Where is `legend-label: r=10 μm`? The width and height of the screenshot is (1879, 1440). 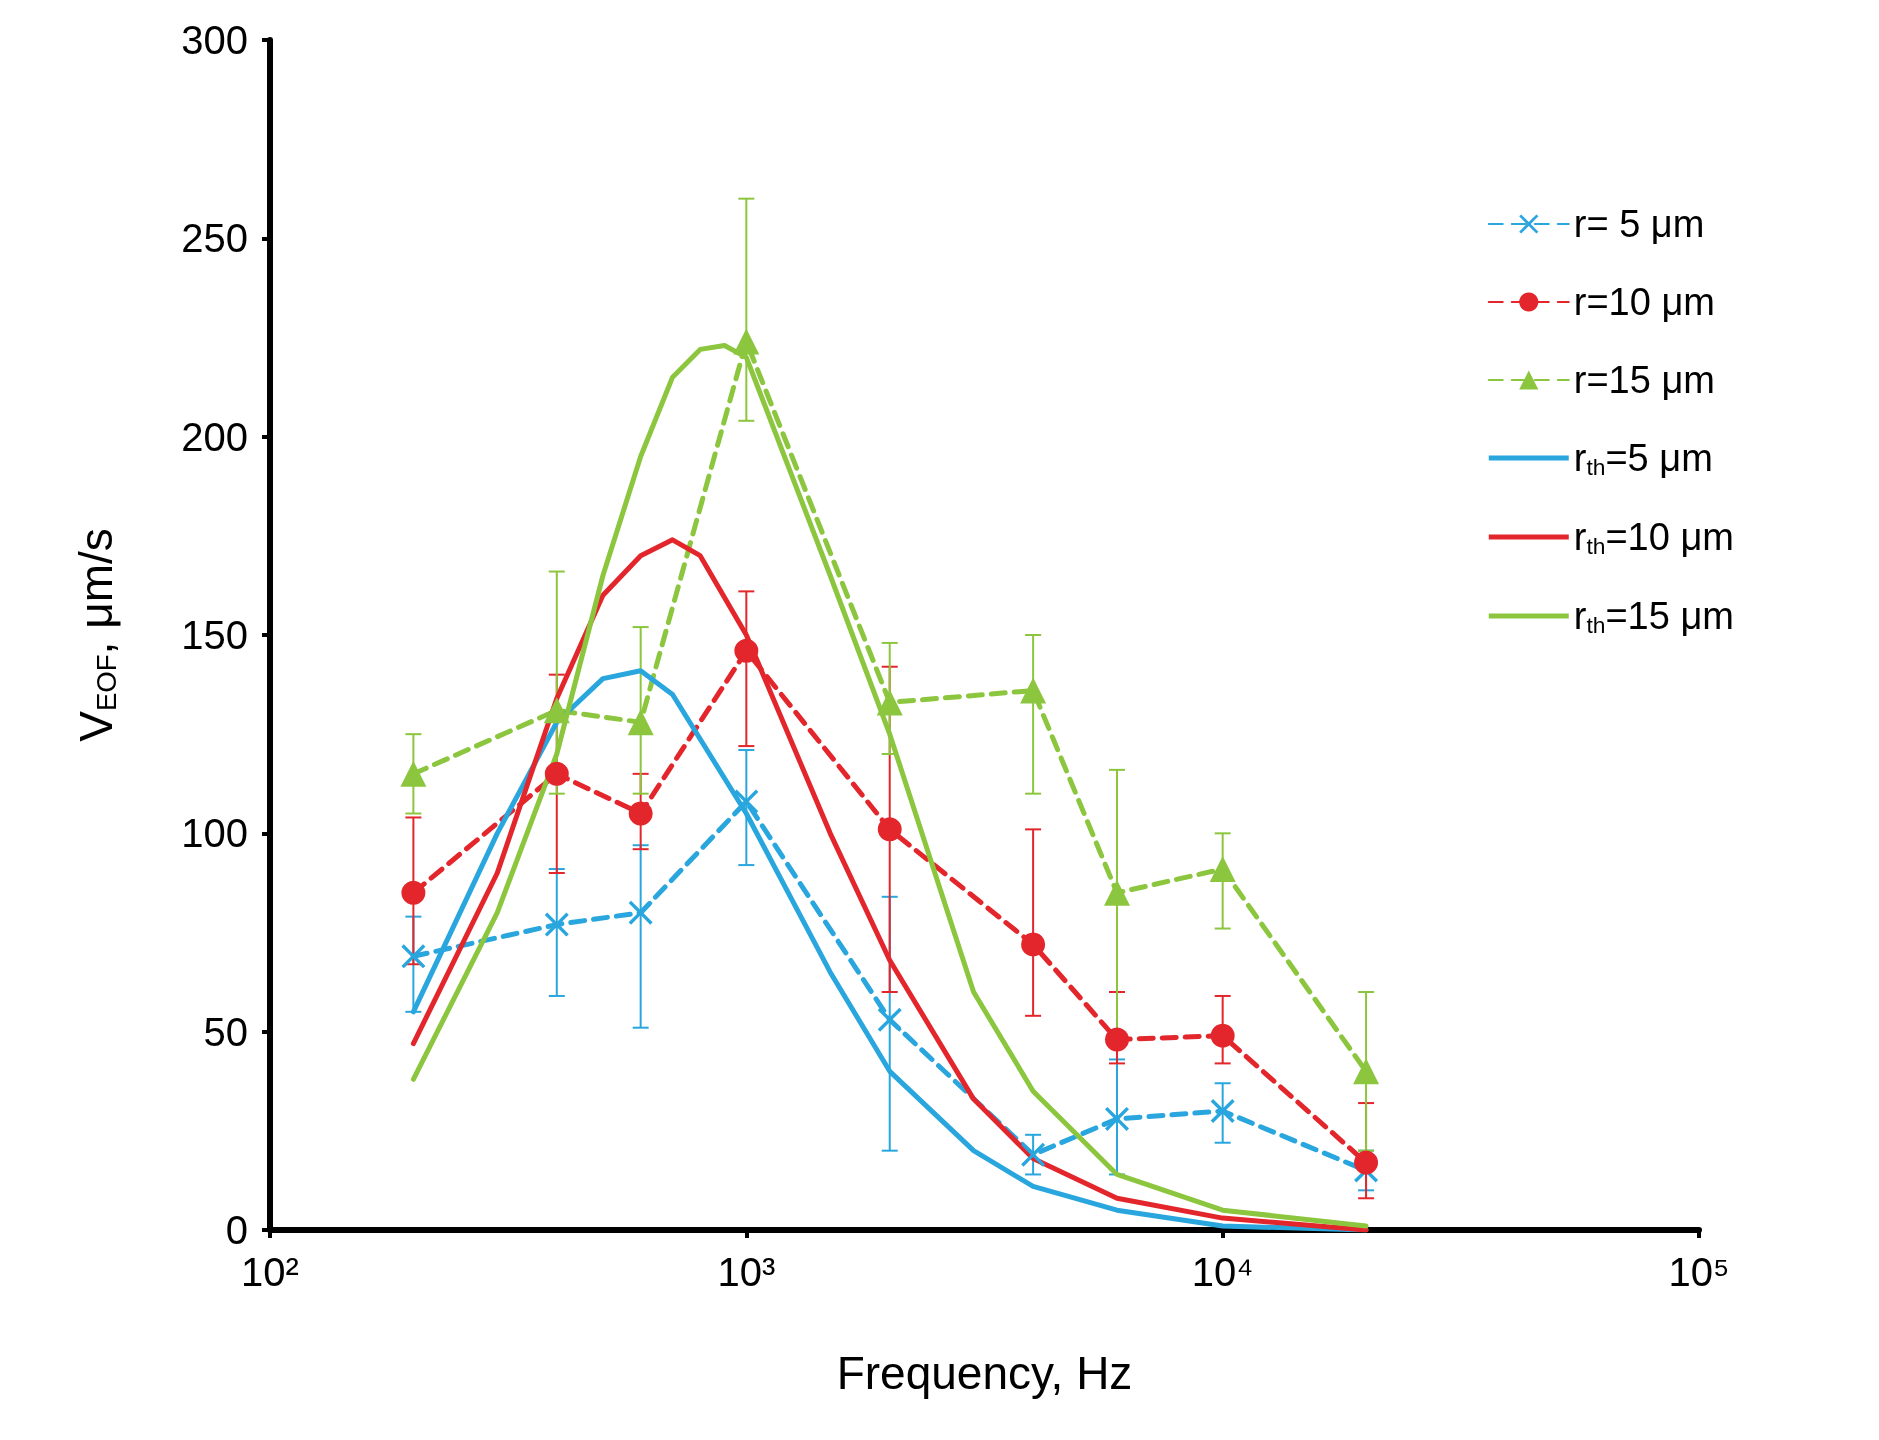
legend-label: r=10 μm is located at coordinates (1644, 302).